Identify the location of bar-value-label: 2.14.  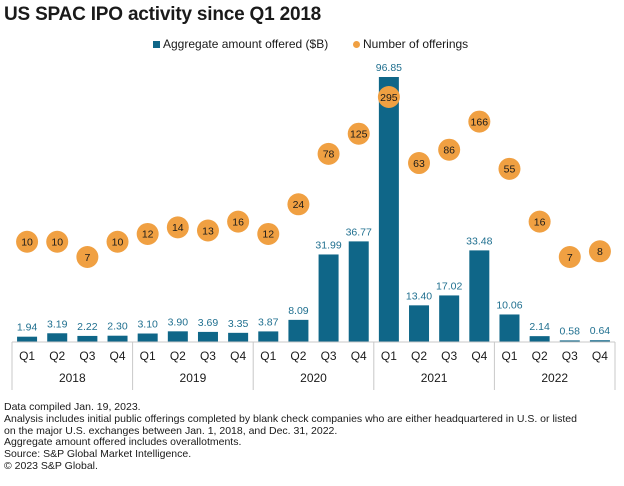
(539, 327).